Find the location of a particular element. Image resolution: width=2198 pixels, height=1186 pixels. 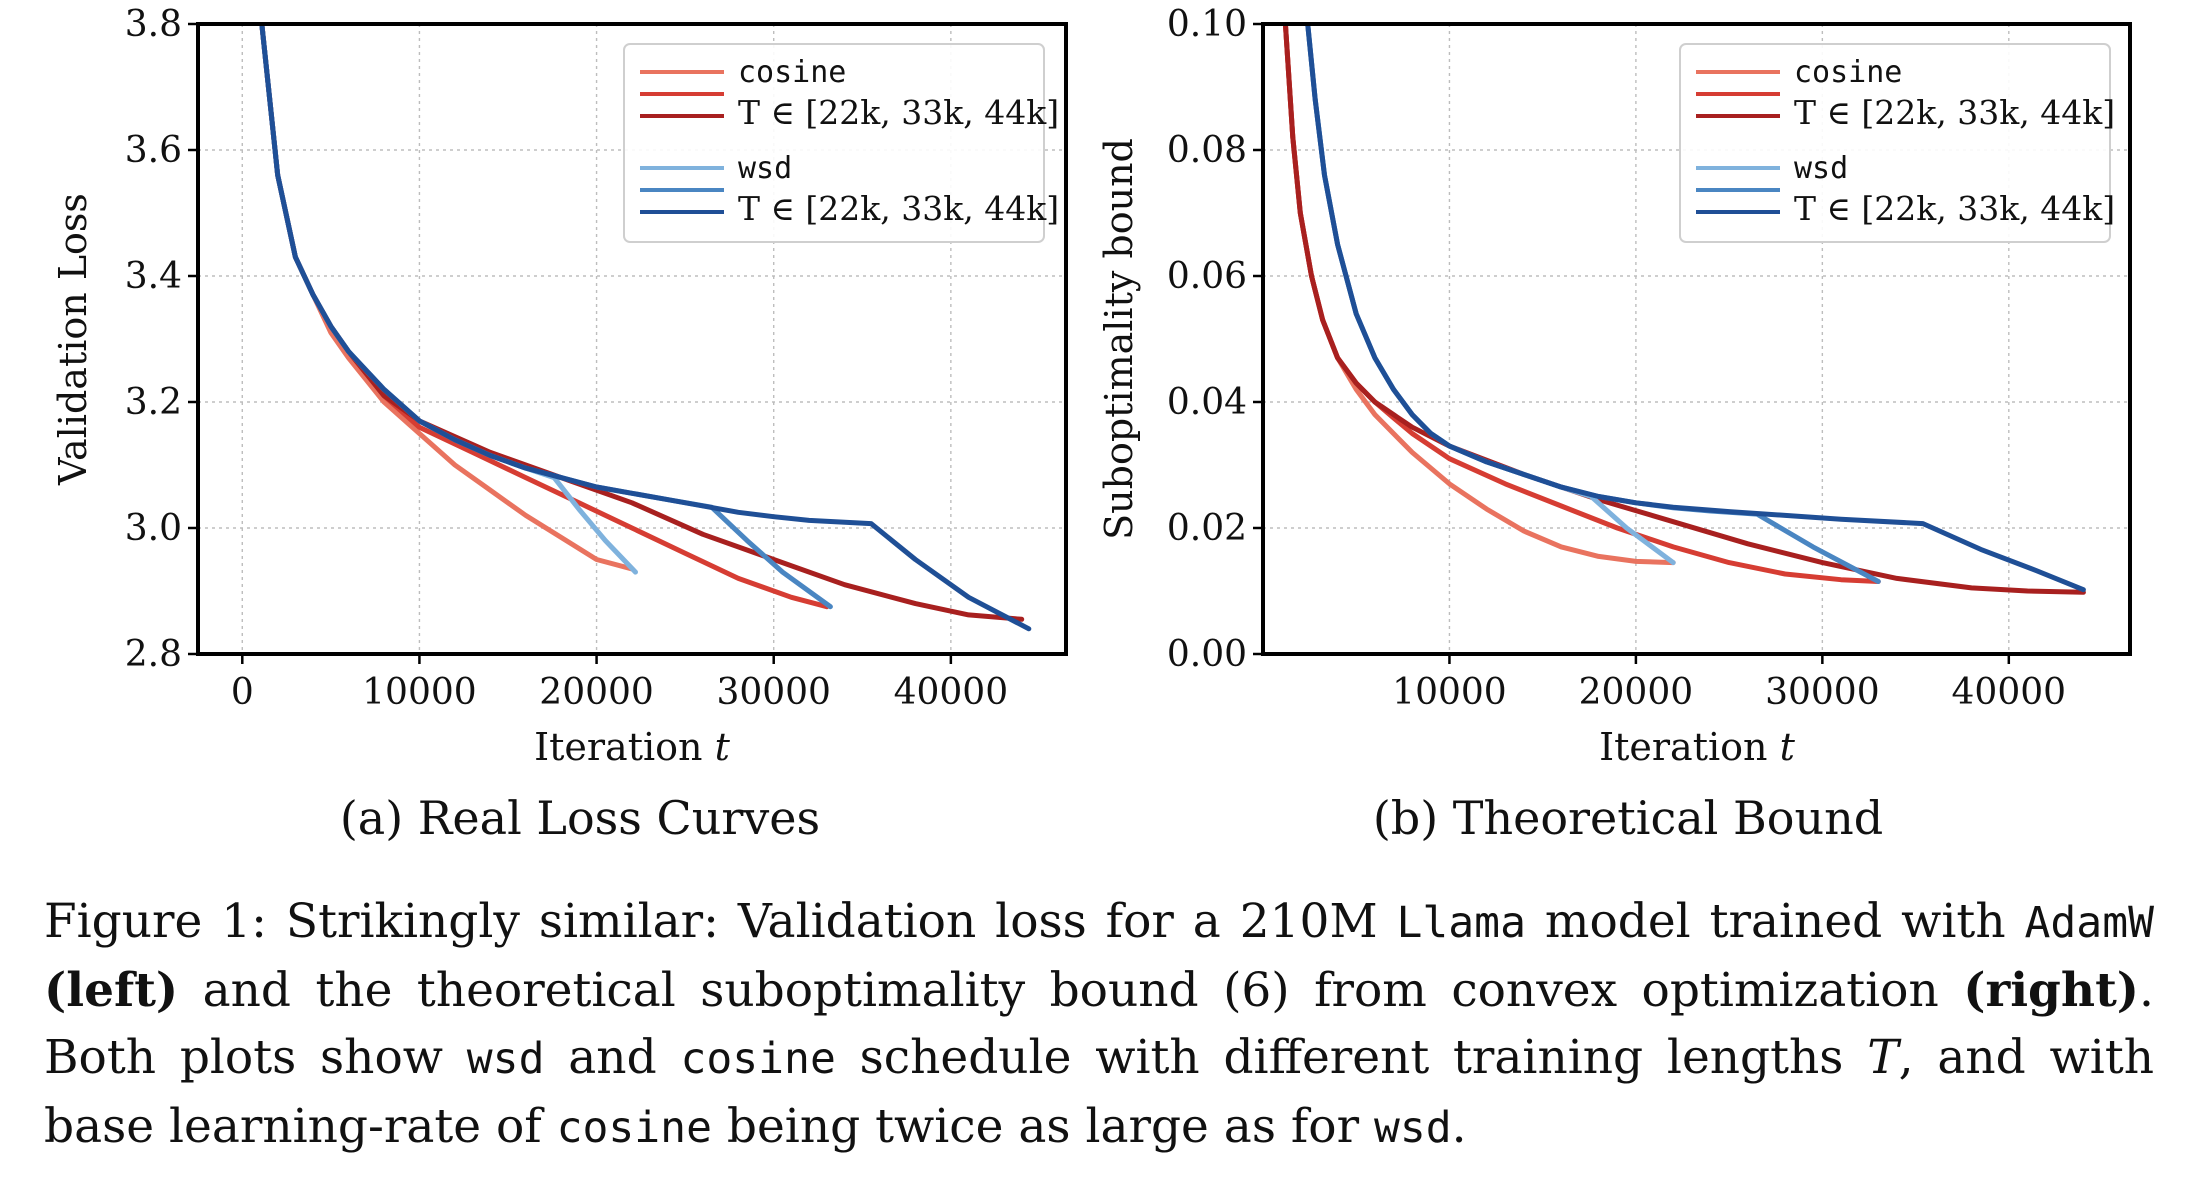

x-tick-label: 0 is located at coordinates (242, 692).